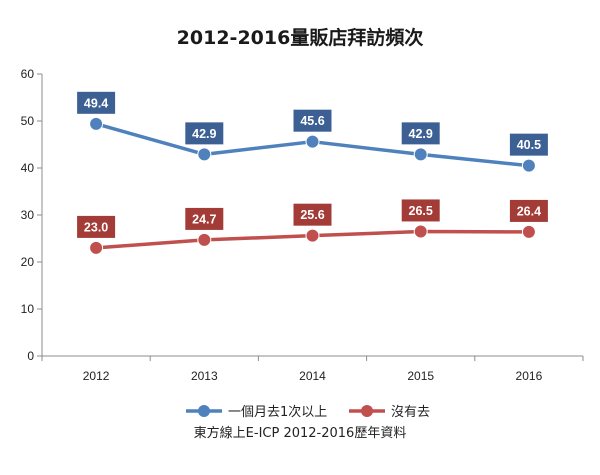 The width and height of the screenshot is (600, 475). I want to click on data-label: 23.0, so click(96, 227).